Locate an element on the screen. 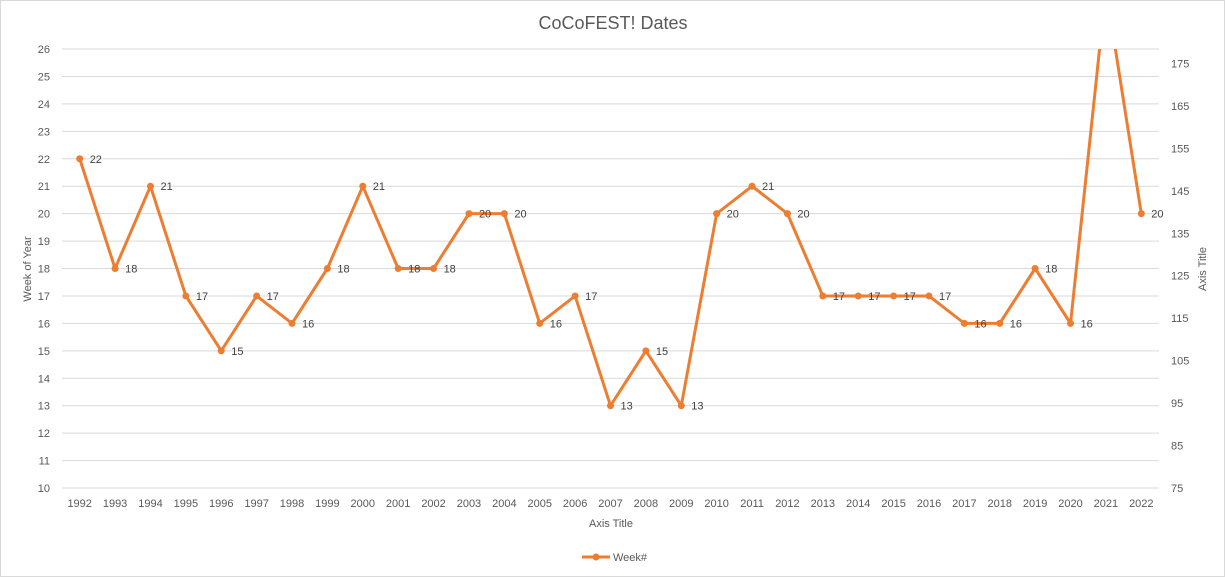  y2-tick-label: 75 is located at coordinates (1177, 489).